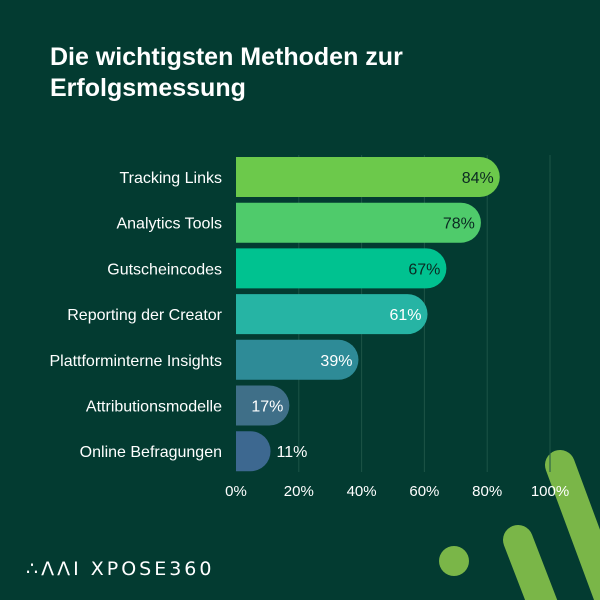  Describe the element at coordinates (550, 491) in the screenshot. I see `x-tick-label: 100%` at that location.